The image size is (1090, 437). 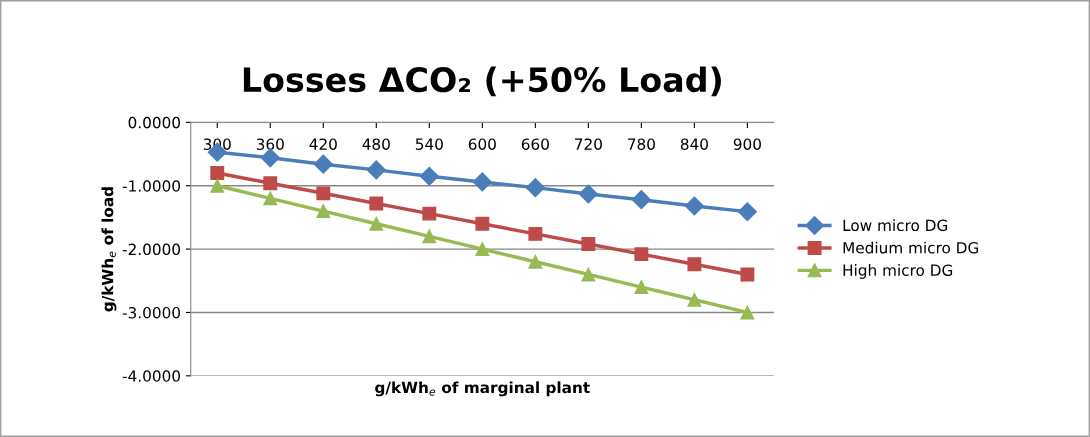 What do you see at coordinates (911, 247) in the screenshot?
I see `legend-label: Medium micro DG` at bounding box center [911, 247].